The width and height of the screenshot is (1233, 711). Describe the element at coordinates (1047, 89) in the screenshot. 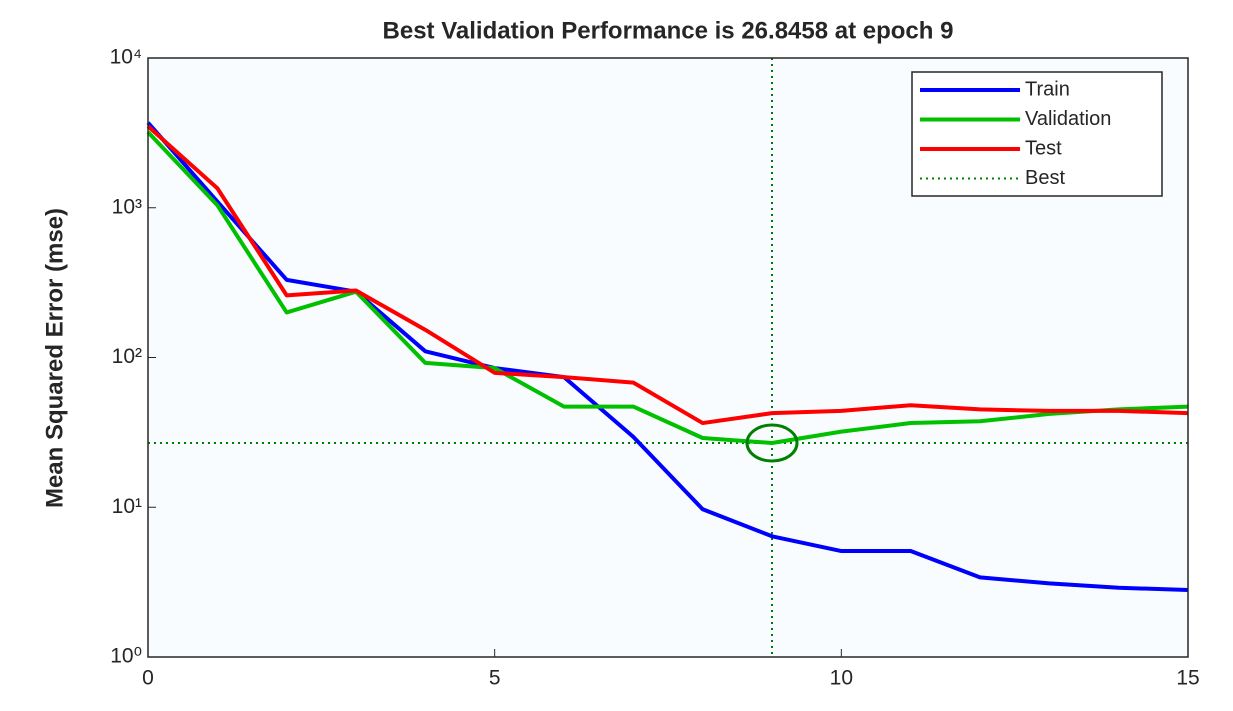

I see `legend-label: Train` at that location.